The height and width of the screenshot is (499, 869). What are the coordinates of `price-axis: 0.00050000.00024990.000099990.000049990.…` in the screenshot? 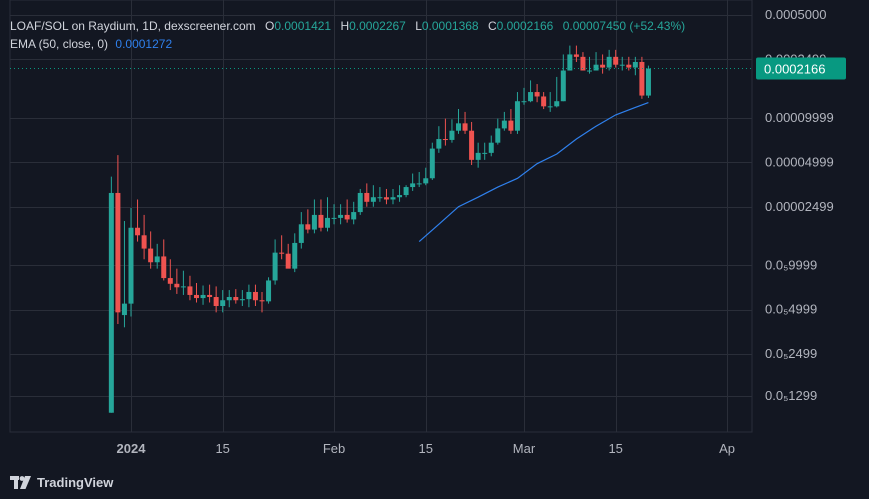 It's located at (799, 205).